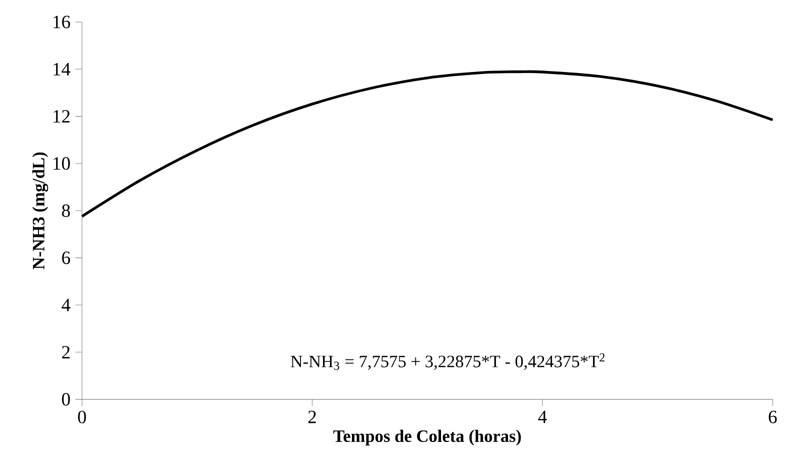 This screenshot has width=788, height=469. Describe the element at coordinates (772, 417) in the screenshot. I see `x-tick-label: 6` at that location.